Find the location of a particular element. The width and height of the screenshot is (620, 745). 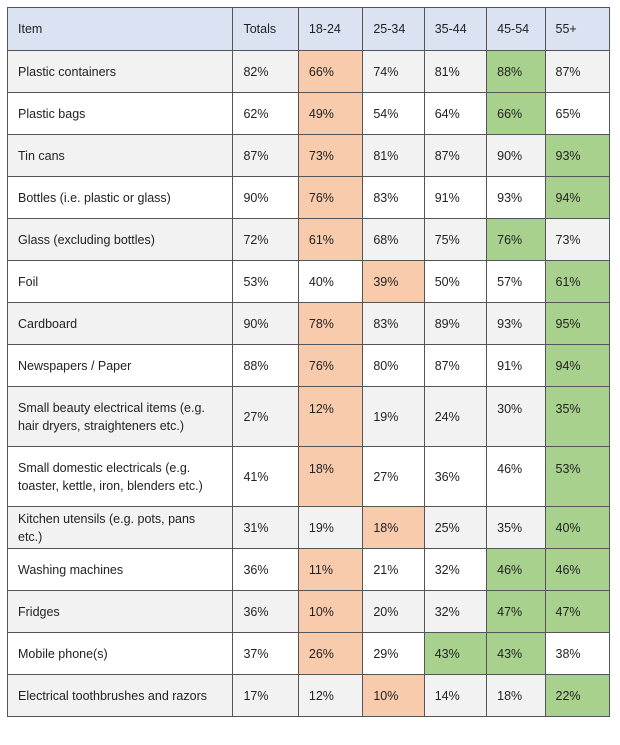

item-cell: Fridges is located at coordinates (120, 611).